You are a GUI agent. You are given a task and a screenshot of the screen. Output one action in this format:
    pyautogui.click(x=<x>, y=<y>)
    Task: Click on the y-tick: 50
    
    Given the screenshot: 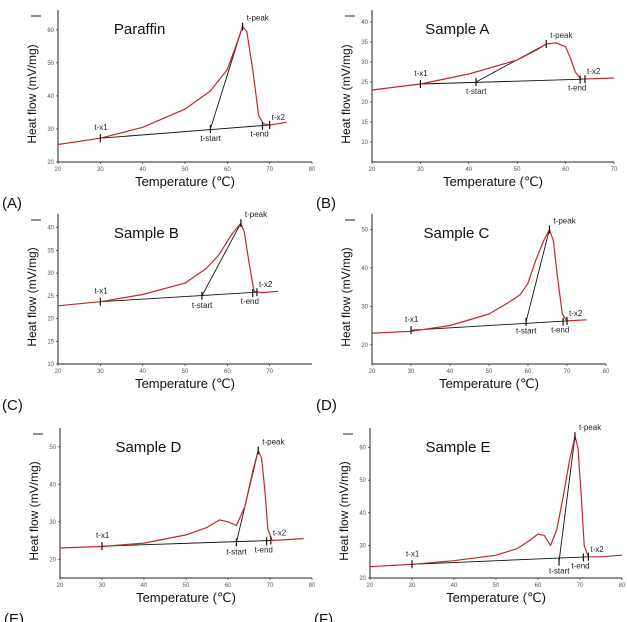 What is the action you would take?
    pyautogui.click(x=366, y=230)
    